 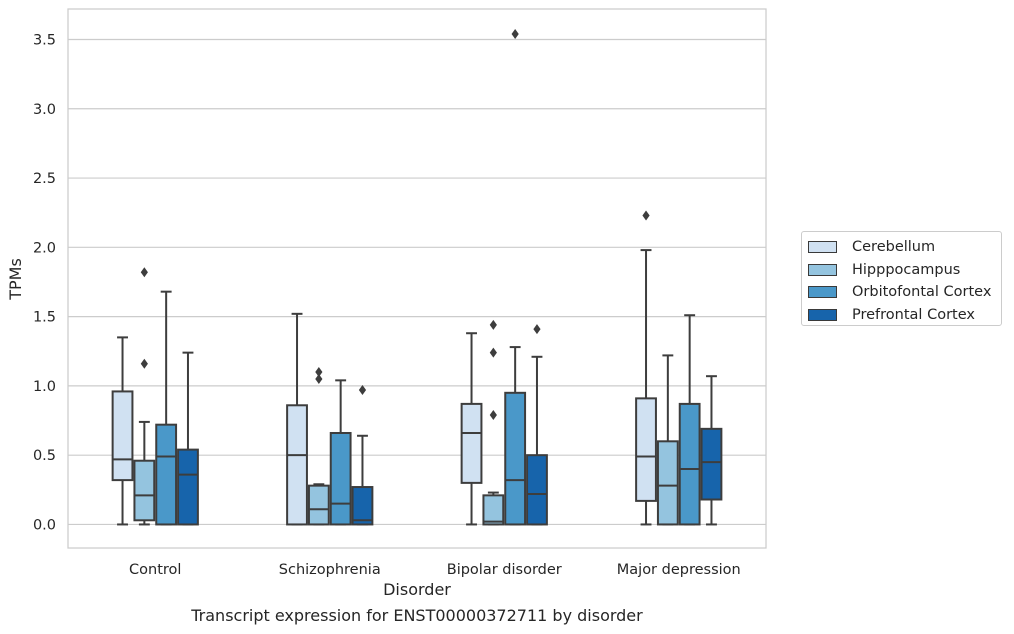 What do you see at coordinates (679, 570) in the screenshot?
I see `x-tick-label: Major depression` at bounding box center [679, 570].